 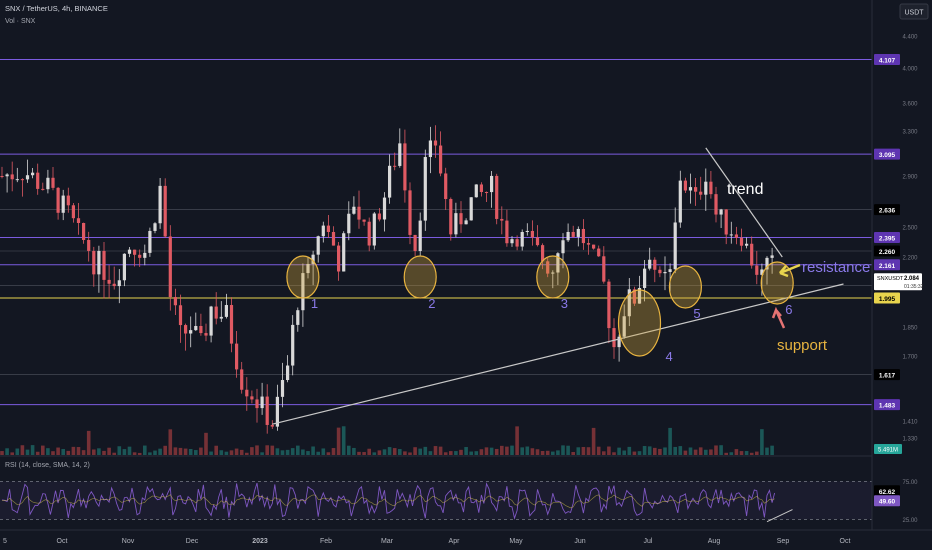 I want to click on price-tick-7: 1.850, so click(x=910, y=329).